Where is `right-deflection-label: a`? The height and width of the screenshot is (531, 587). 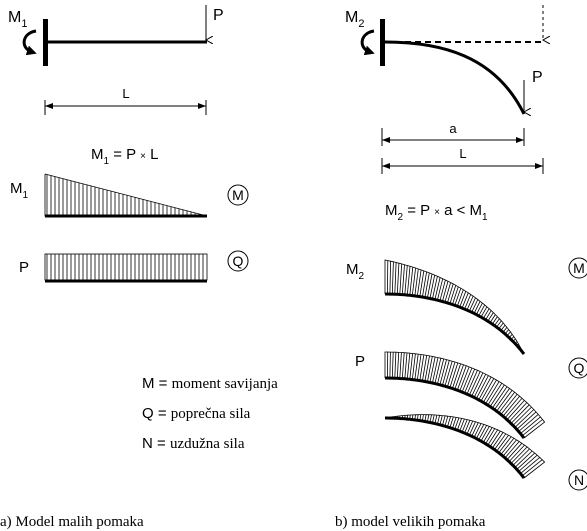
right-deflection-label: a is located at coordinates (453, 128).